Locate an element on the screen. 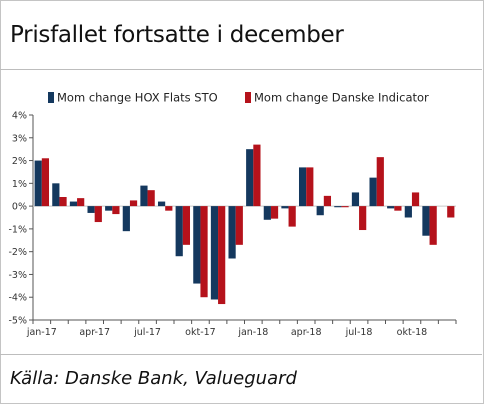 Image resolution: width=484 pixels, height=404 pixels. y-tick-label: 4% is located at coordinates (19, 116).